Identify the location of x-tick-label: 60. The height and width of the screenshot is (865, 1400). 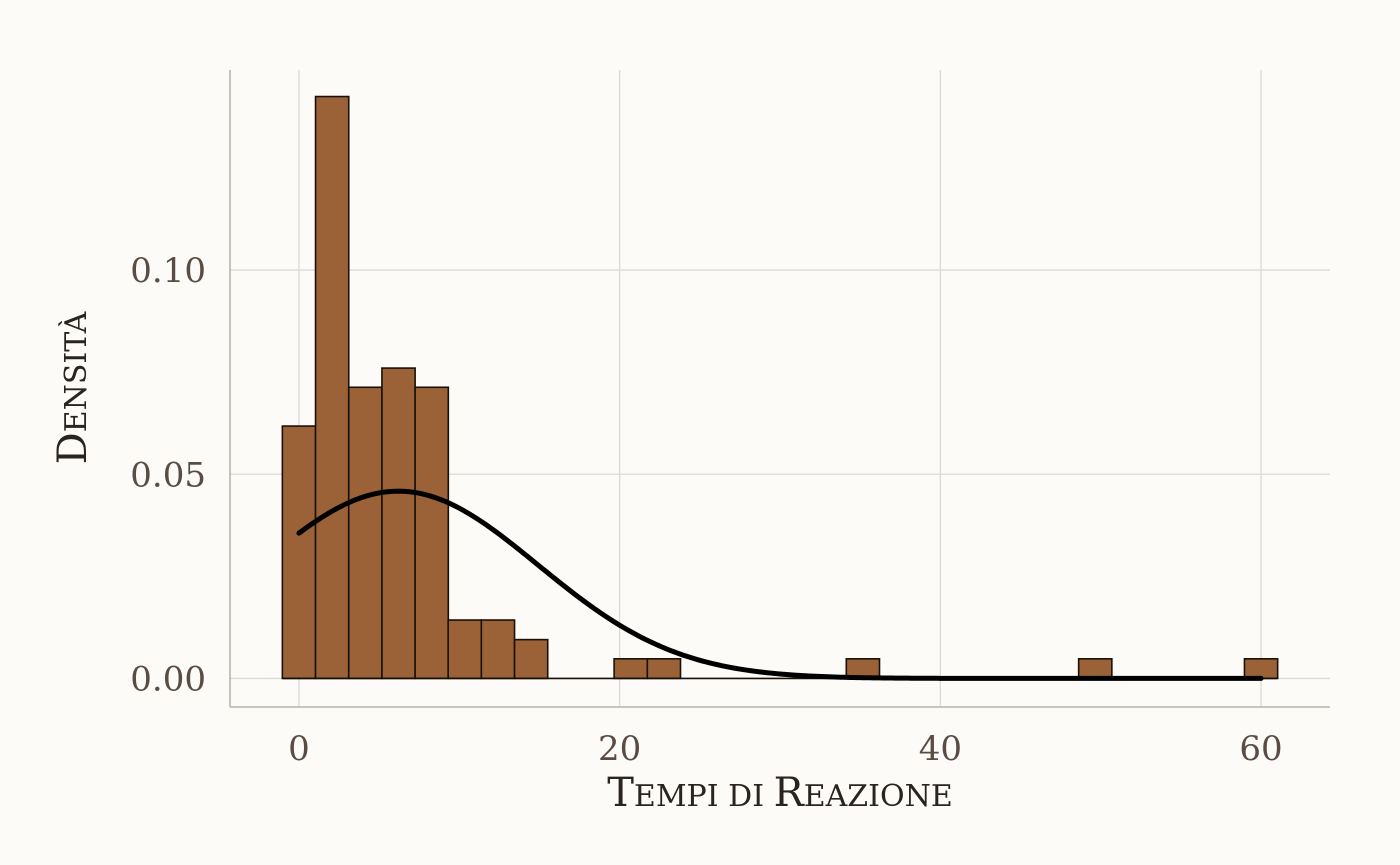
(1260, 749).